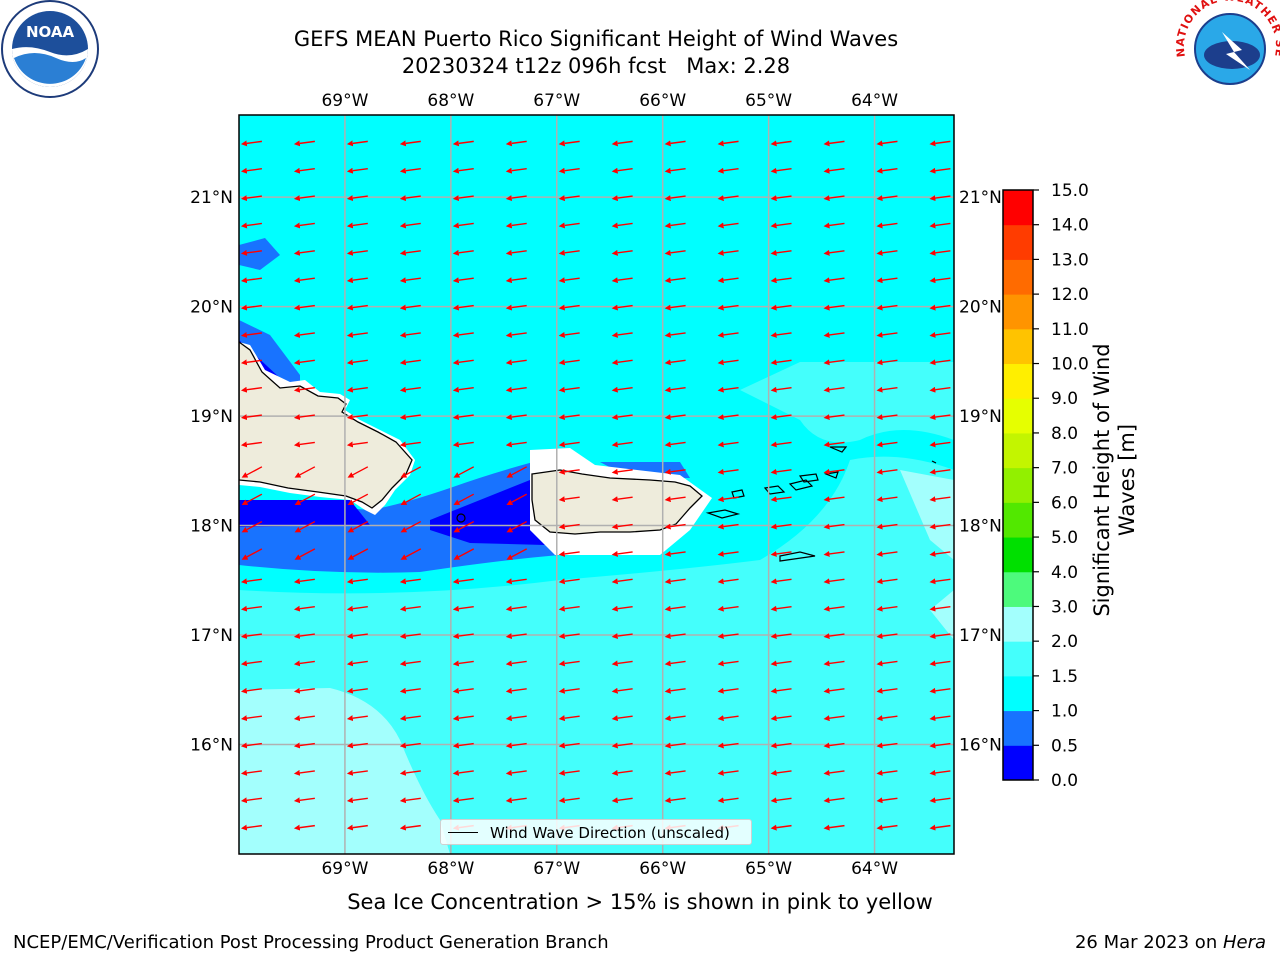  Describe the element at coordinates (640, 29) in the screenshot. I see `nws-logo-text: NATIONAL WEATHER SERVICE` at that location.